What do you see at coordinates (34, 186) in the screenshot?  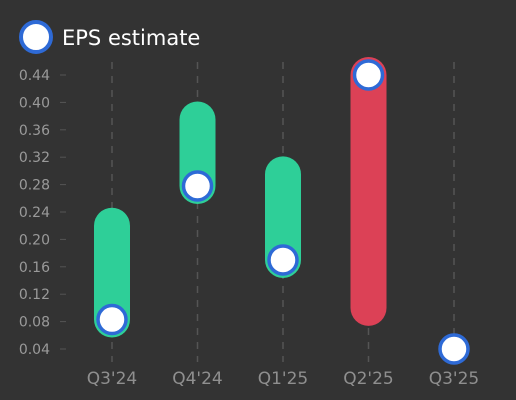 I see `y-tick-label: 0.28` at bounding box center [34, 186].